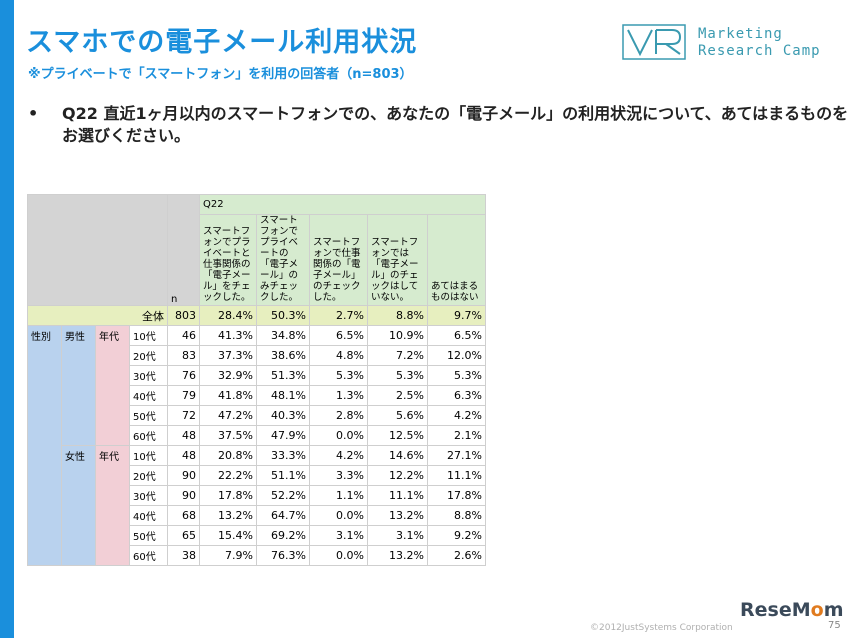 This screenshot has width=851, height=638. I want to click on table-cell: 47.9%, so click(283, 435).